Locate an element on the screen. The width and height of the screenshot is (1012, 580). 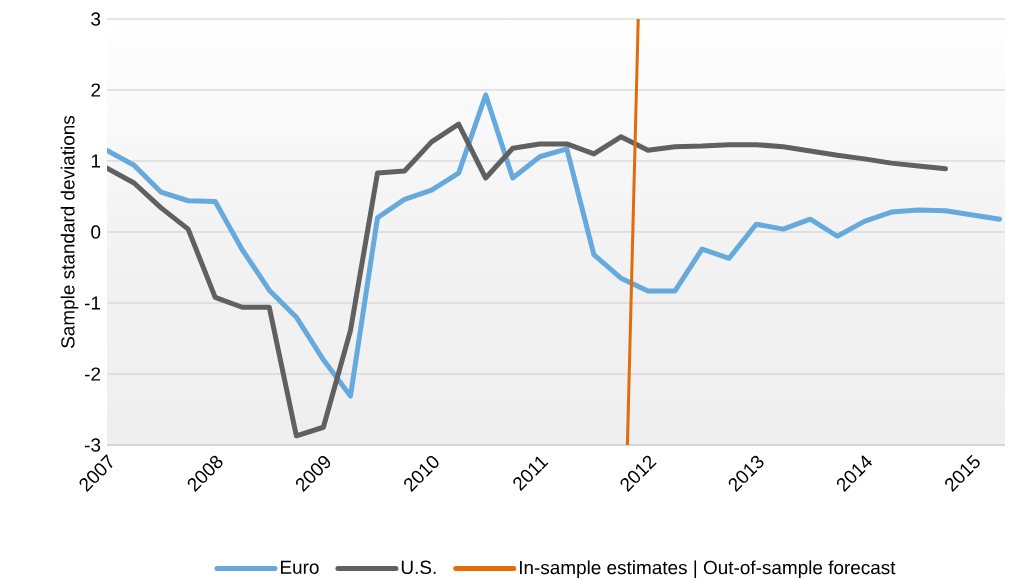
legend-label: In-sample estimates | Out-of-sample forecast is located at coordinates (707, 569).